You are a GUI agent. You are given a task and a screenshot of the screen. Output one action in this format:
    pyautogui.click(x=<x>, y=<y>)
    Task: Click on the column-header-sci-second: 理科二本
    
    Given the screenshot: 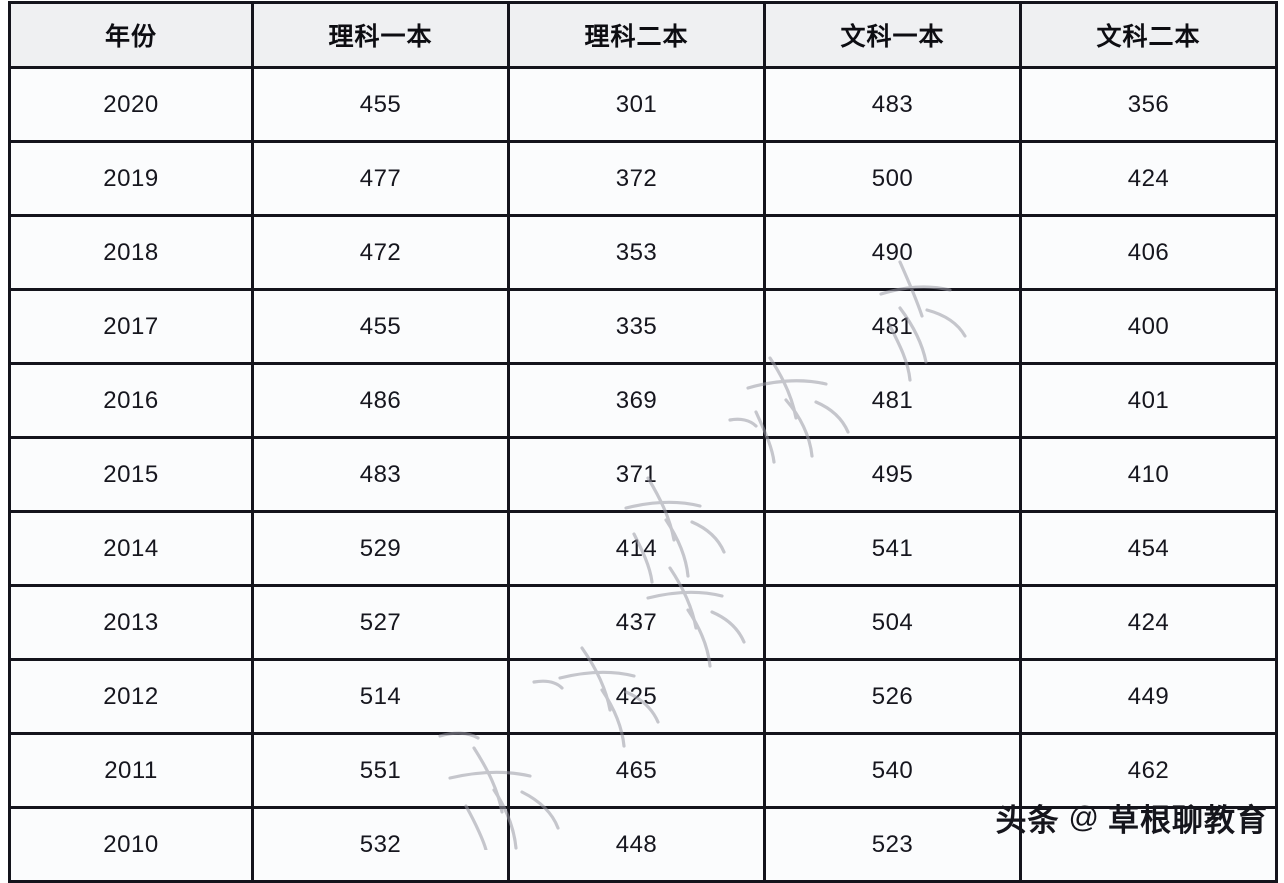 What is the action you would take?
    pyautogui.click(x=636, y=35)
    